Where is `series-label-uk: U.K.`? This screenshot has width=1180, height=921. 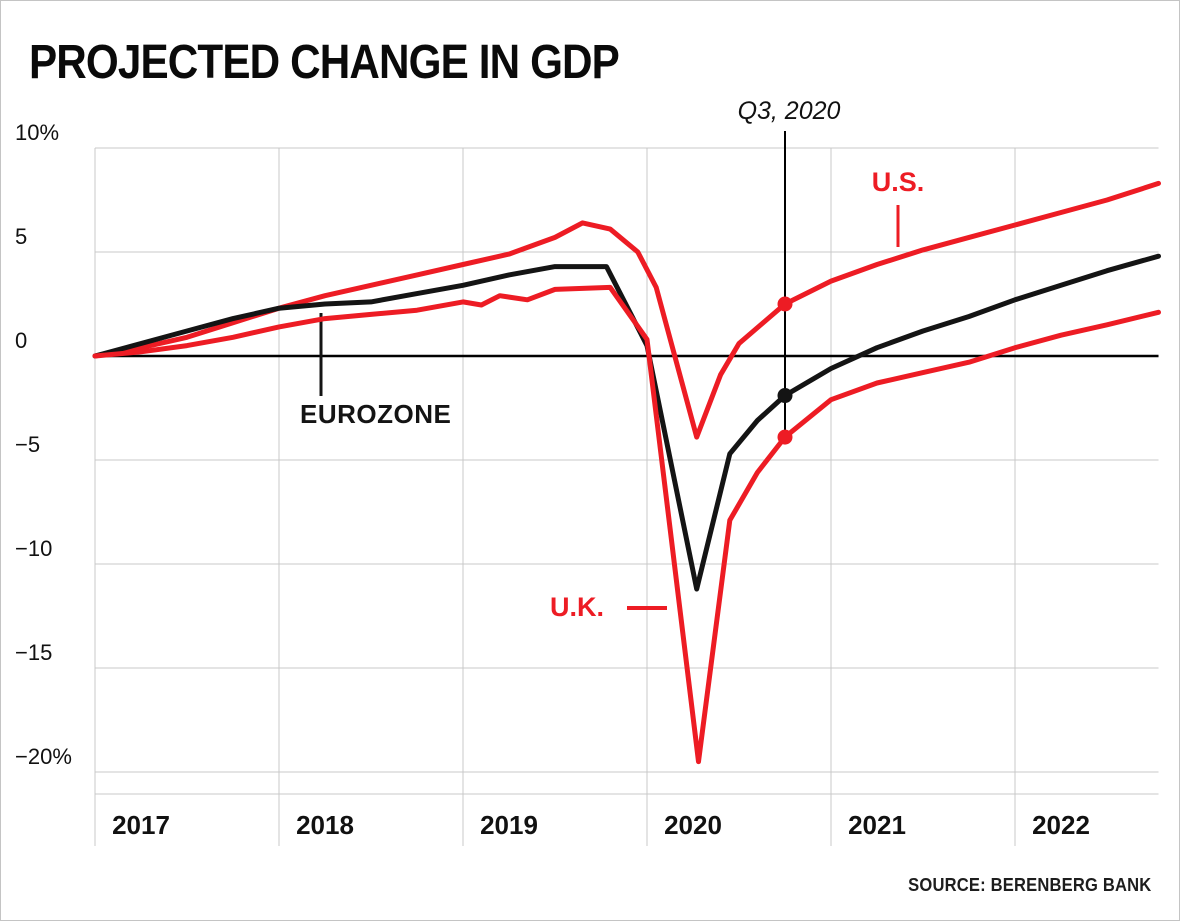 series-label-uk: U.K. is located at coordinates (577, 607).